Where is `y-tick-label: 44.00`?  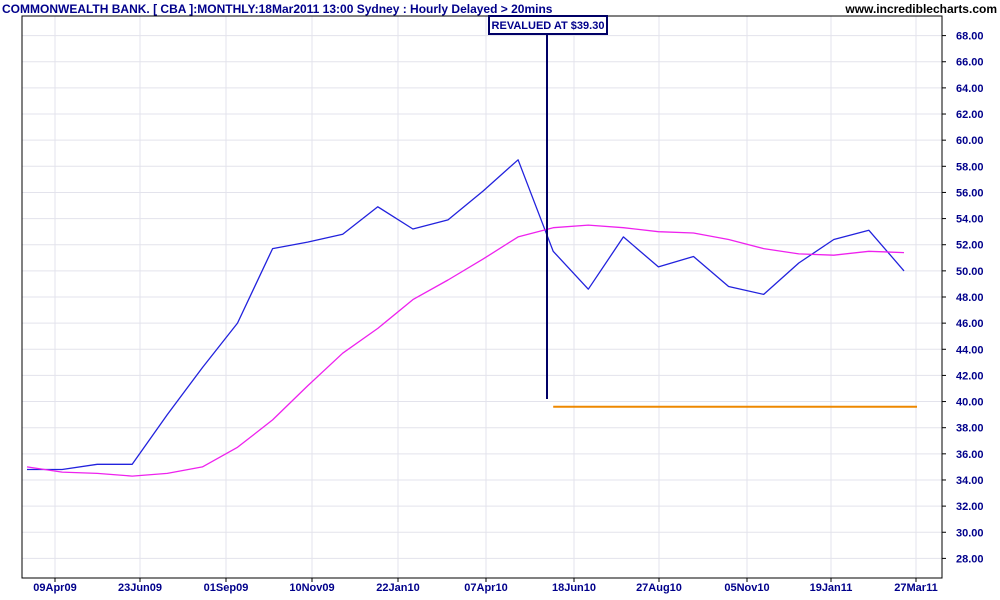 y-tick-label: 44.00 is located at coordinates (970, 350).